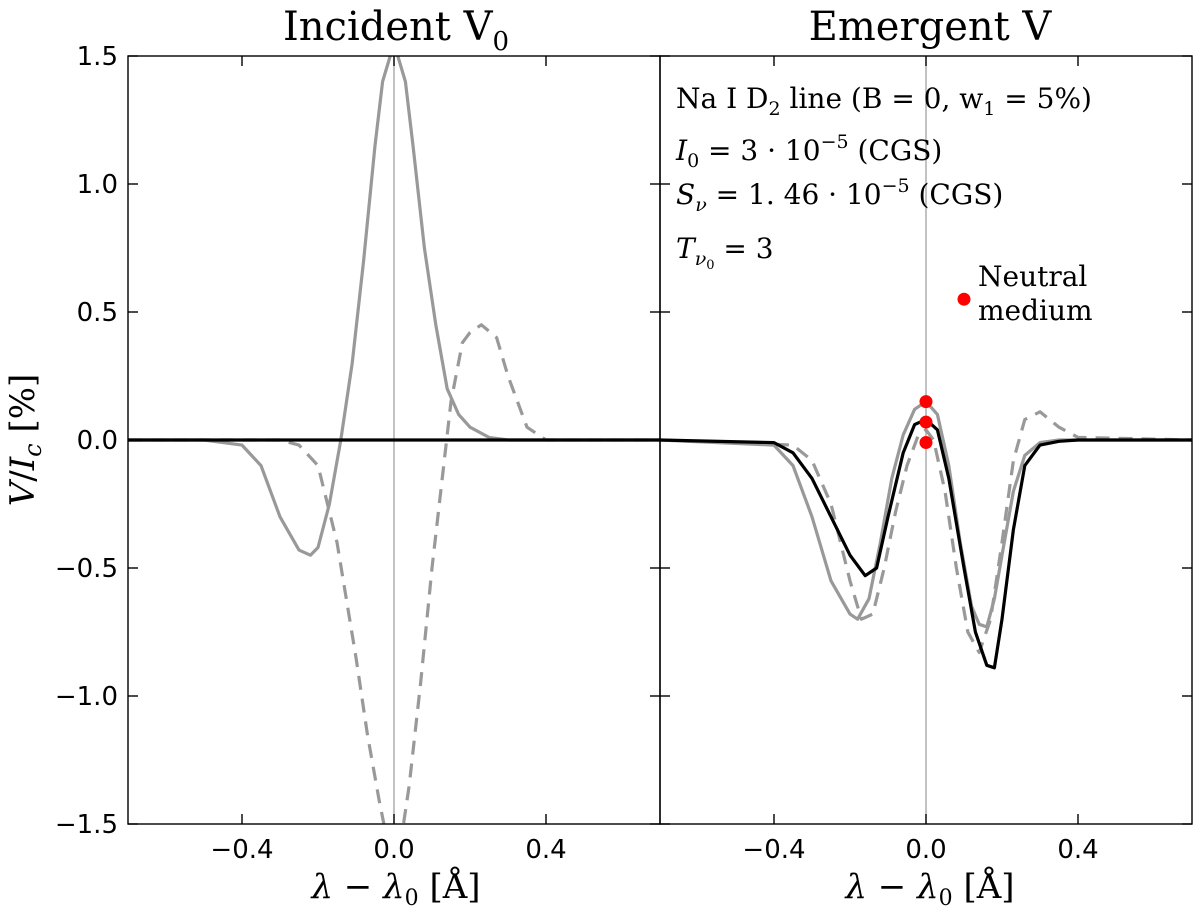  I want to click on series-emergent-gray-dashed, so click(926, 532).